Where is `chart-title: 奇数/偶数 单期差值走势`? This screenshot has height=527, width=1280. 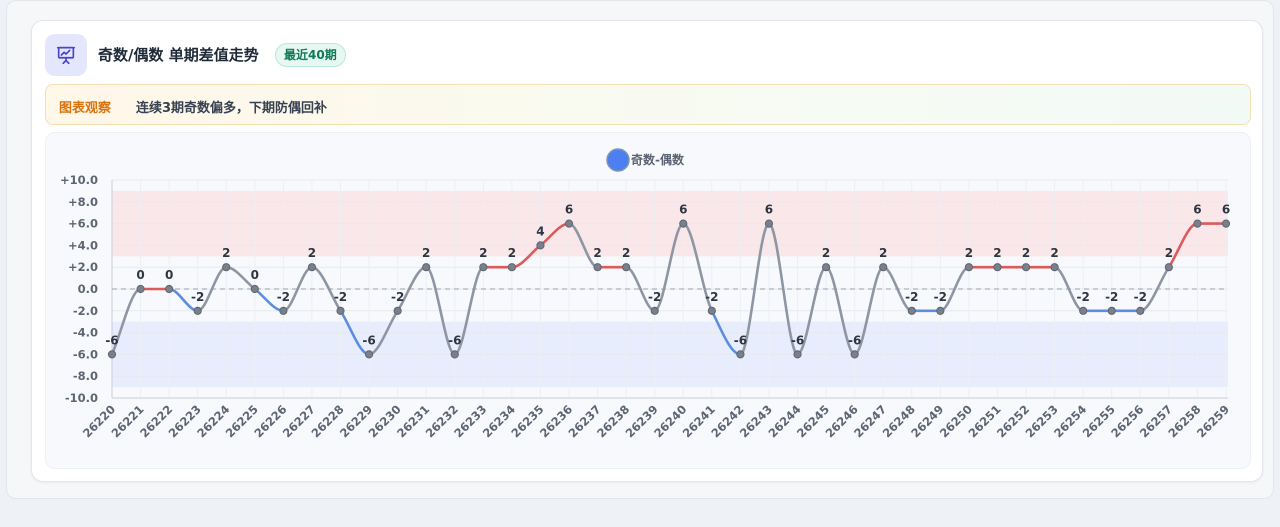
chart-title: 奇数/偶数 单期差值走势 is located at coordinates (178, 55).